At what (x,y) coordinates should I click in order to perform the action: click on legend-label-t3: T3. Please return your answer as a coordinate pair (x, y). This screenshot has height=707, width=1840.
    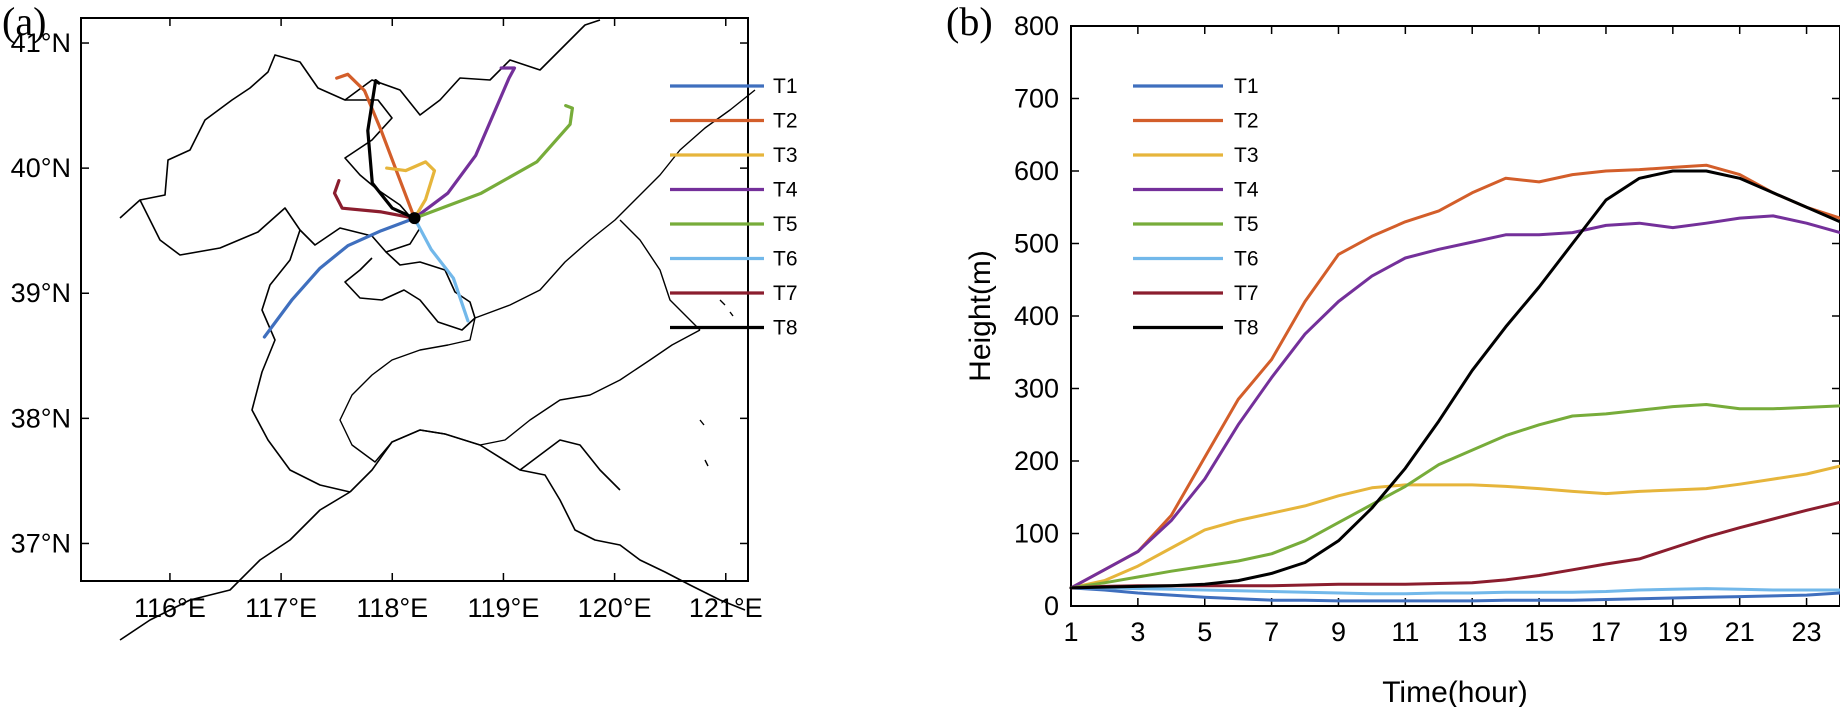
    Looking at the image, I should click on (1246, 155).